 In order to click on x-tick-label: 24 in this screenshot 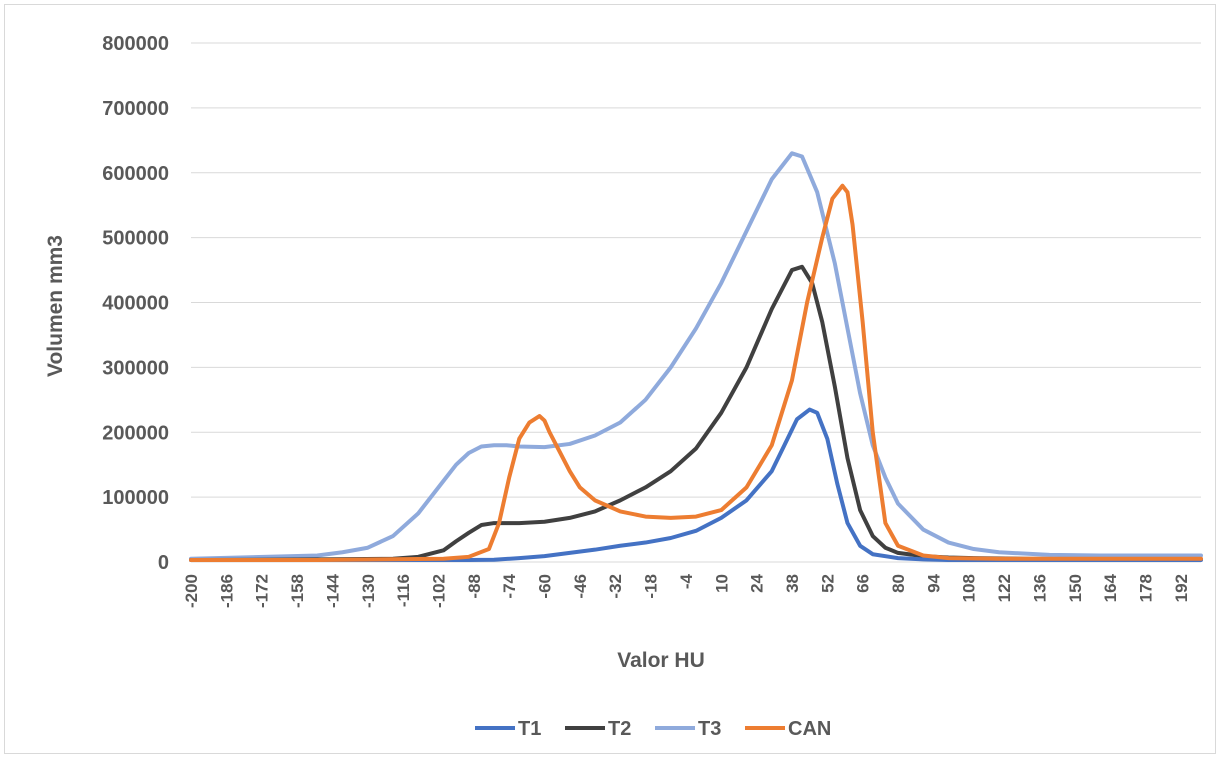, I will do `click(757, 582)`.